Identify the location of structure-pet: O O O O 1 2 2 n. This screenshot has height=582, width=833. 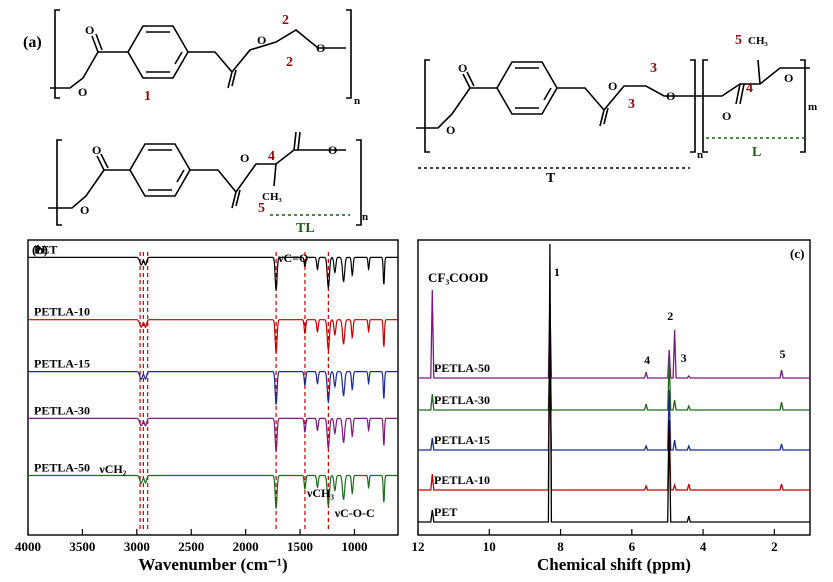
(205, 58).